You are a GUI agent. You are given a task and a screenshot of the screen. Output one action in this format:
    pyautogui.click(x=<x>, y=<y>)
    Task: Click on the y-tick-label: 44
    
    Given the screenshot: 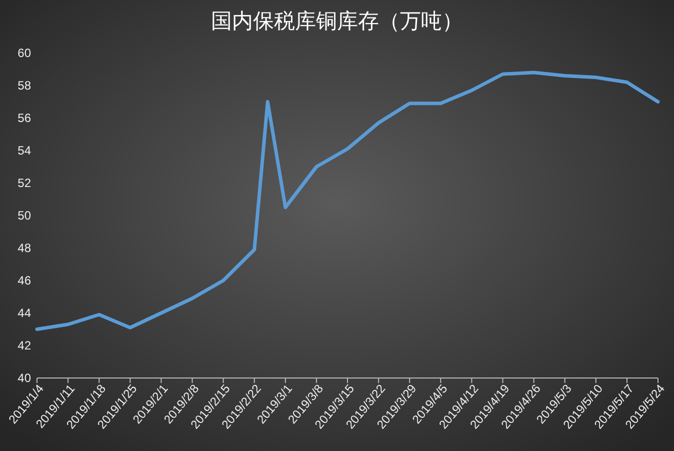 What is the action you would take?
    pyautogui.click(x=25, y=313)
    